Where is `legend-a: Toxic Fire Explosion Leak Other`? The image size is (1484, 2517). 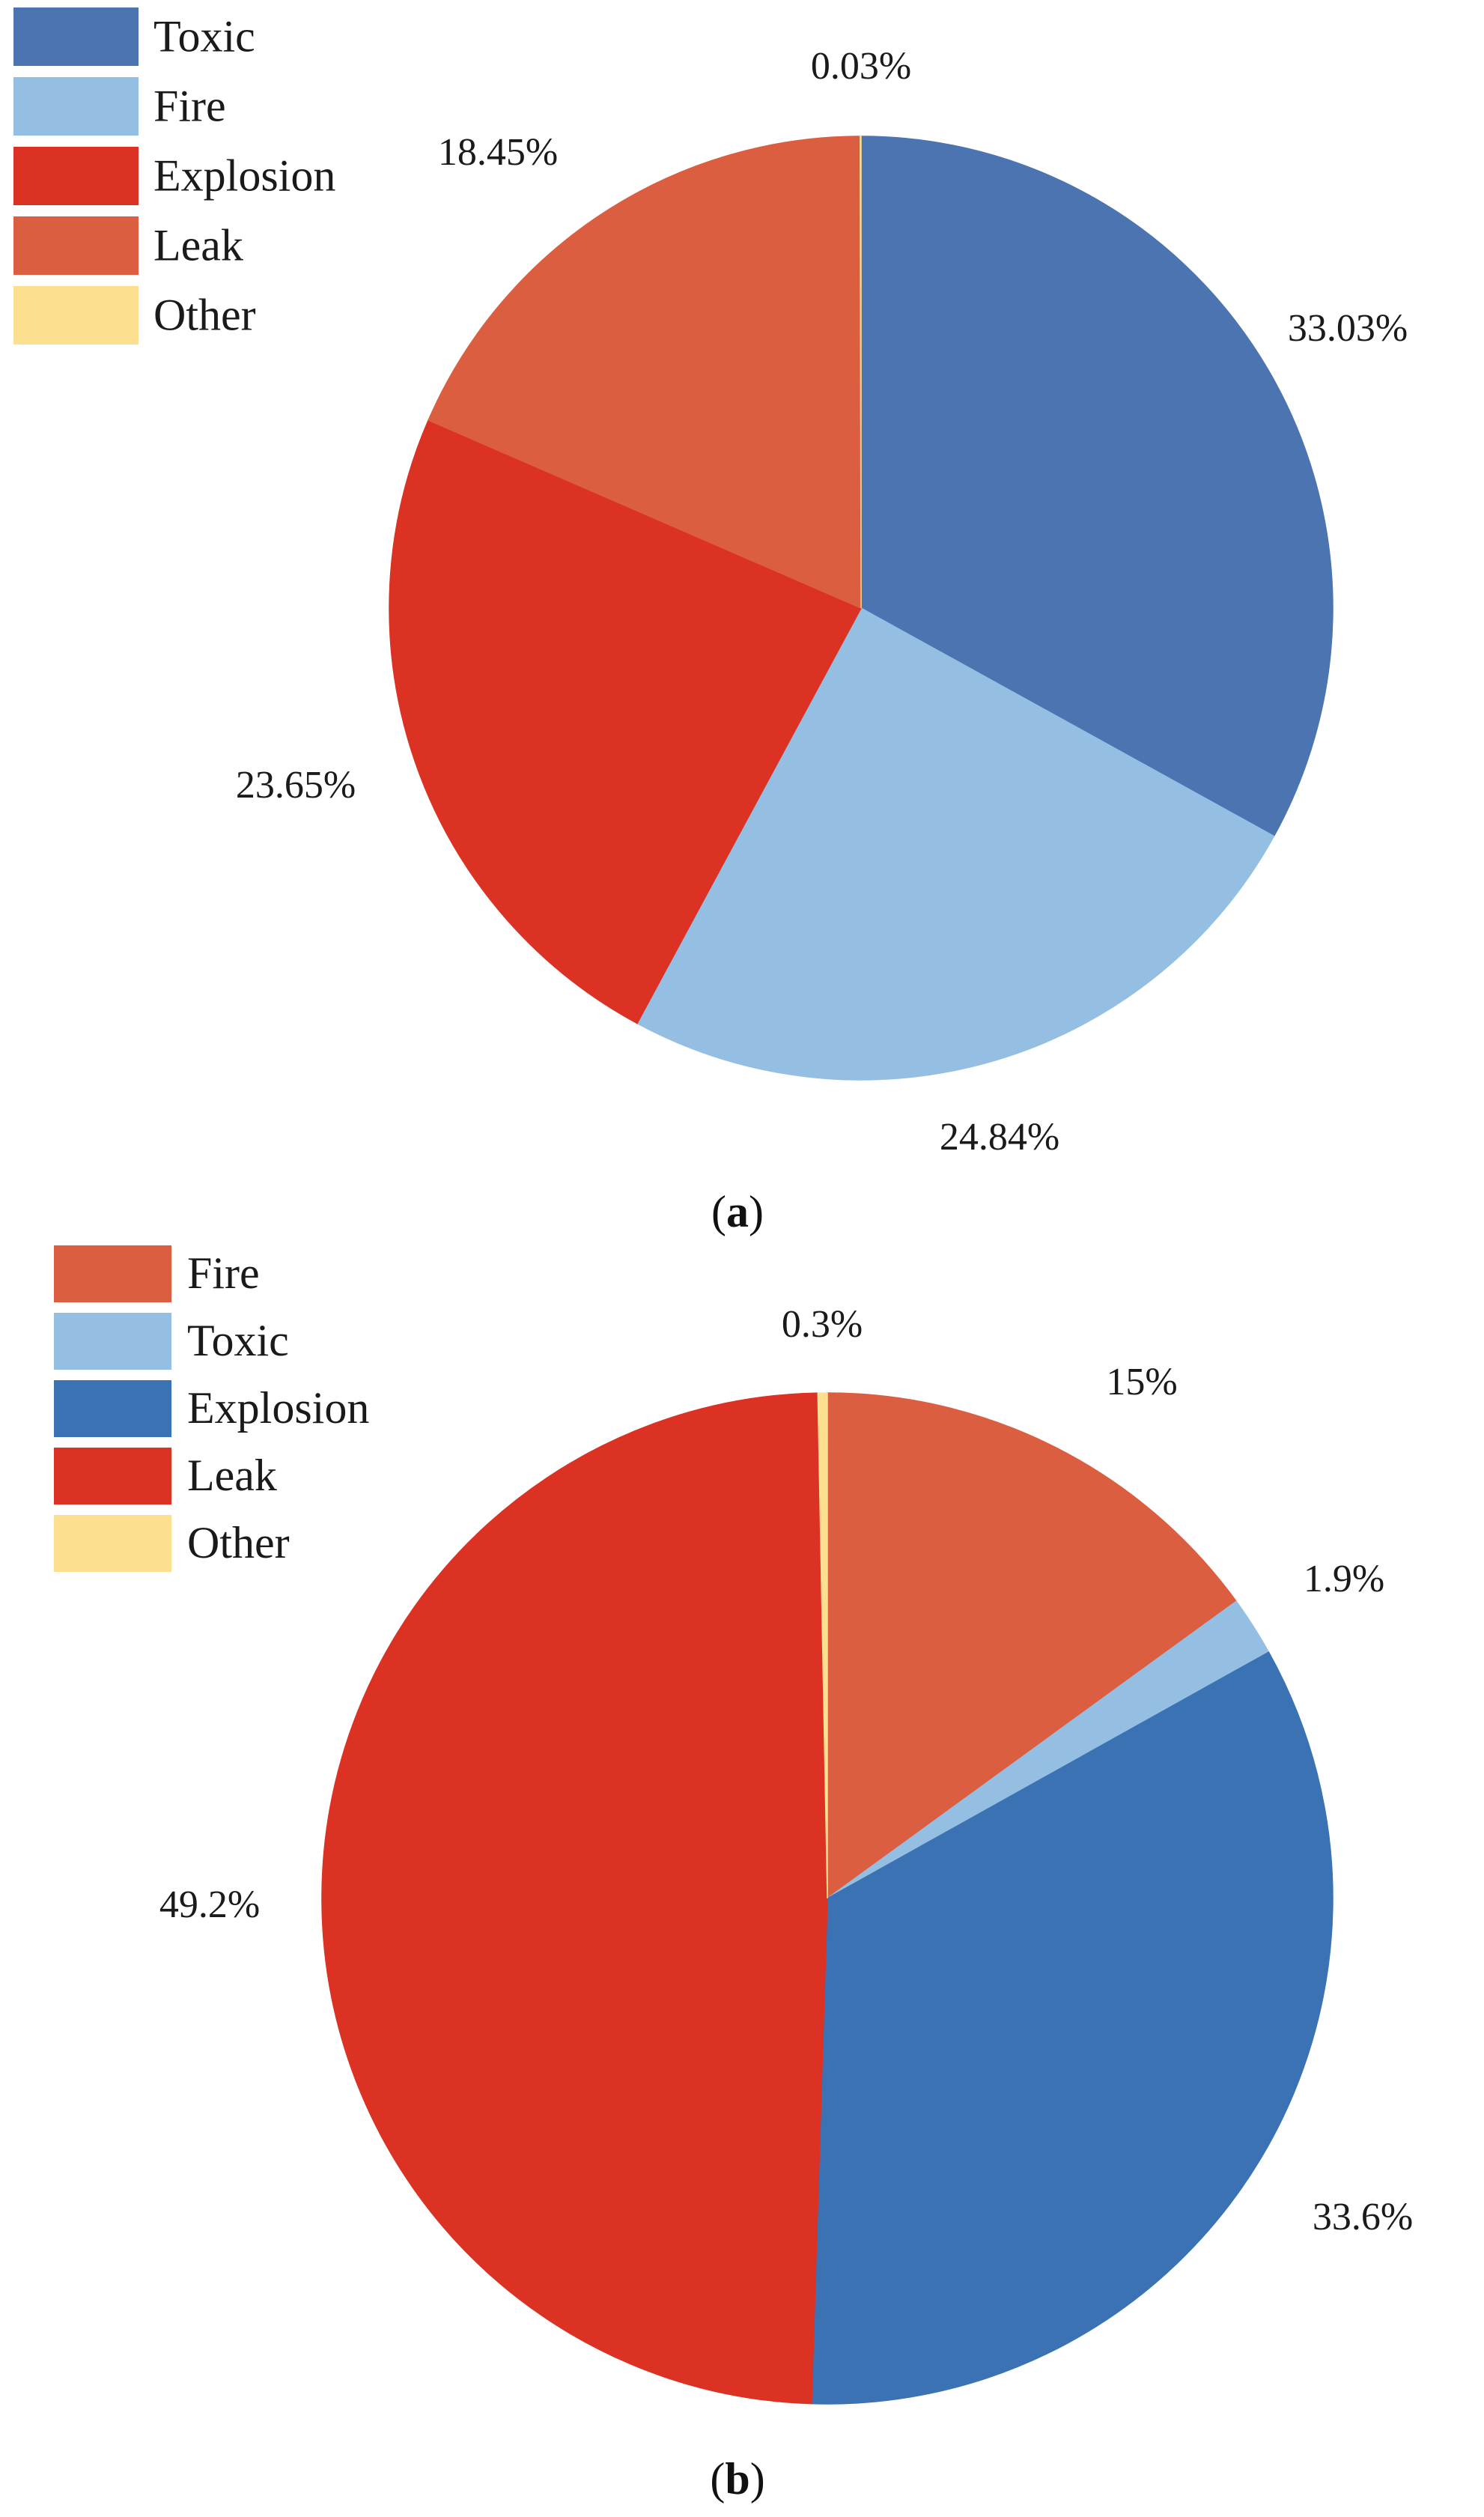
legend-a: Toxic Fire Explosion Leak Other is located at coordinates (174, 176).